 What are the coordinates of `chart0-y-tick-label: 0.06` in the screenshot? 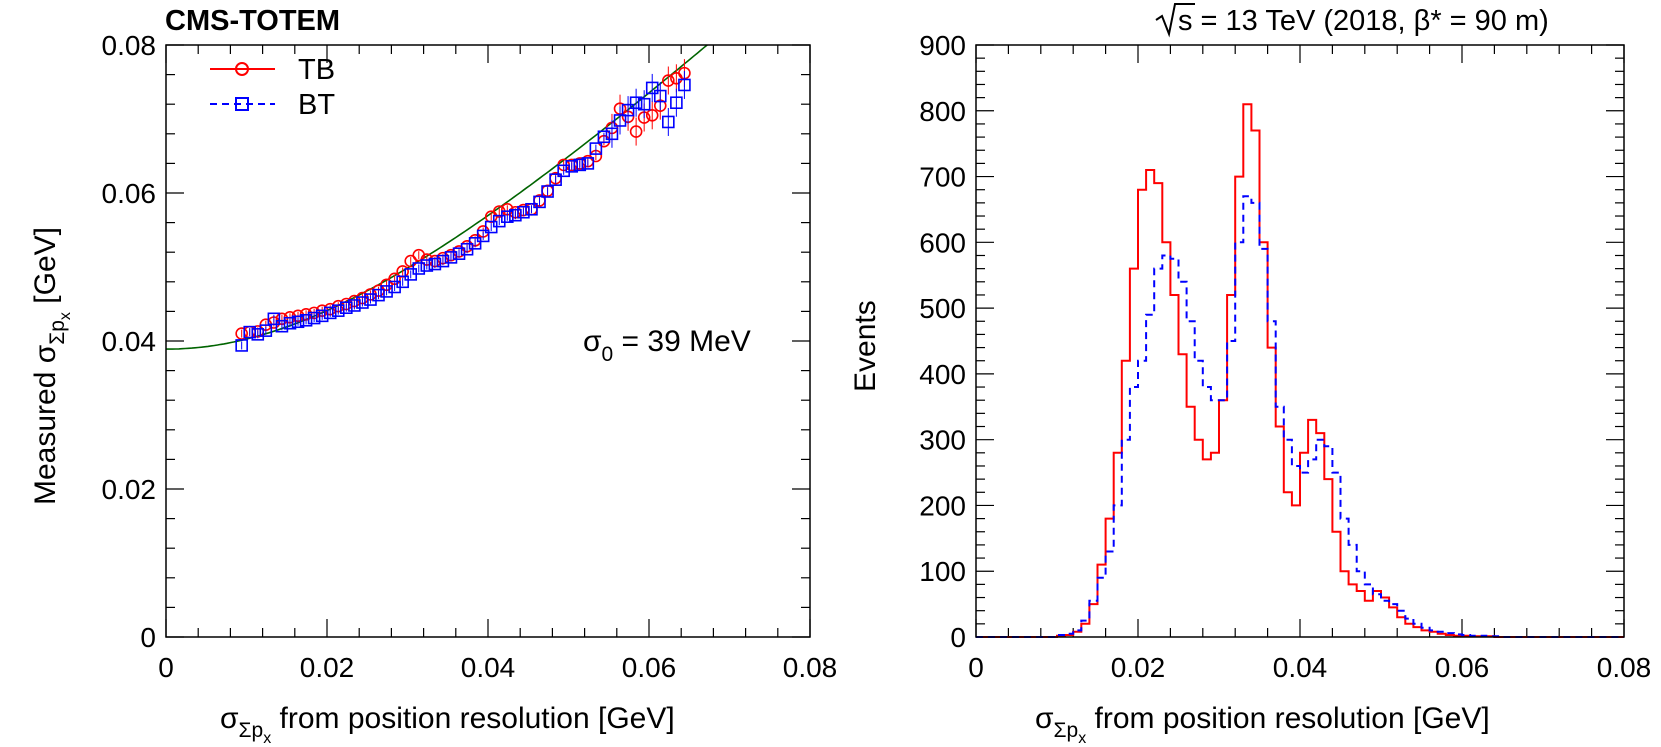 It's located at (129, 193).